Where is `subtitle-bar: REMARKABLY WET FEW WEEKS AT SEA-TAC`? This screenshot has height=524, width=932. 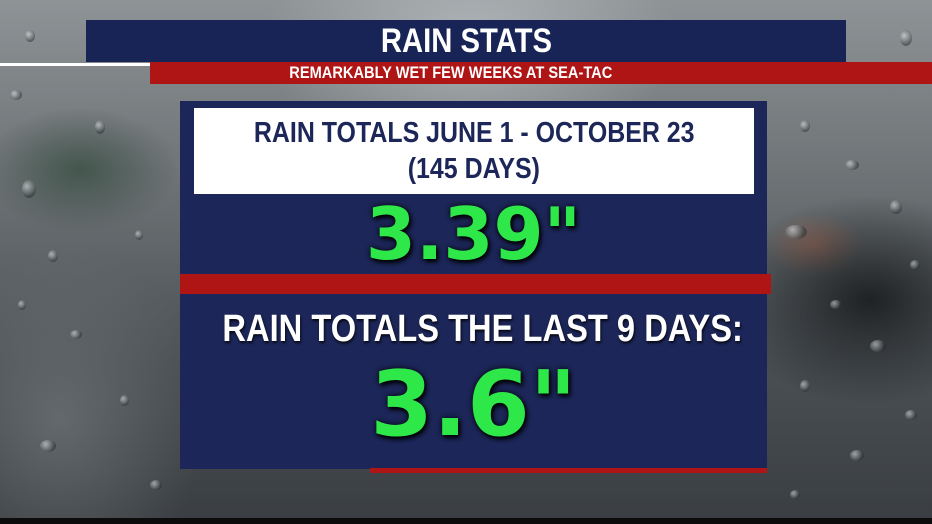 subtitle-bar: REMARKABLY WET FEW WEEKS AT SEA-TAC is located at coordinates (541, 73).